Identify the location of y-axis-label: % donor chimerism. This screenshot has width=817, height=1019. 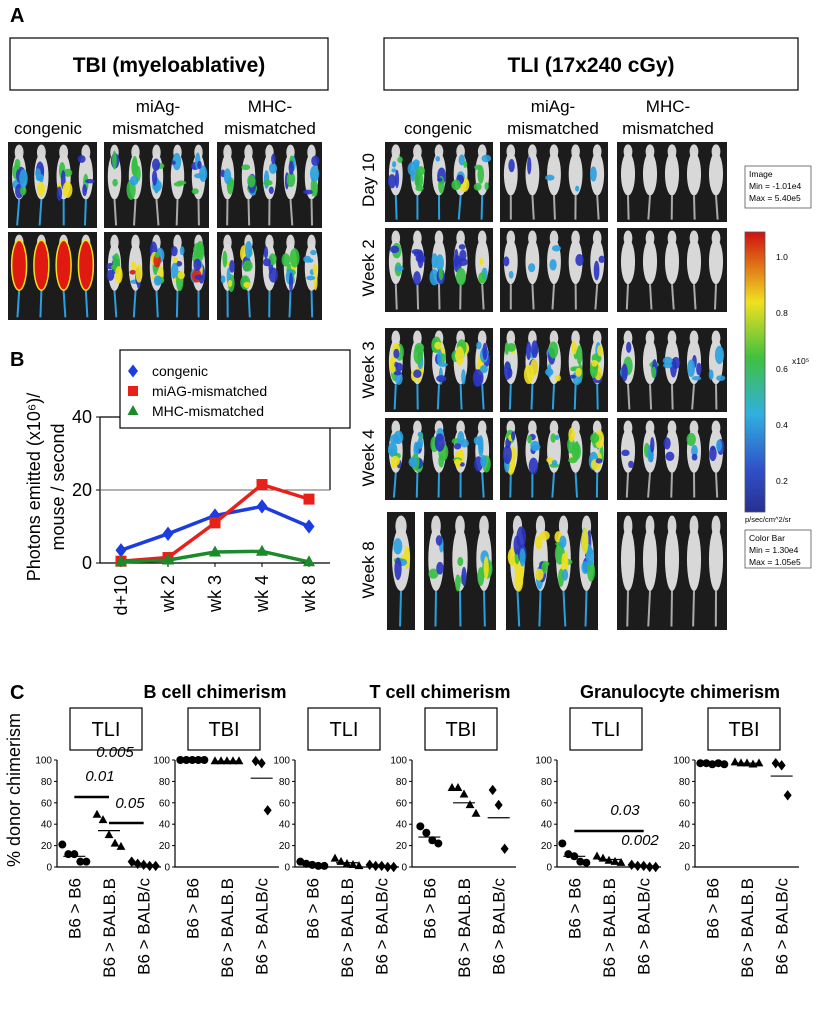
(14, 790).